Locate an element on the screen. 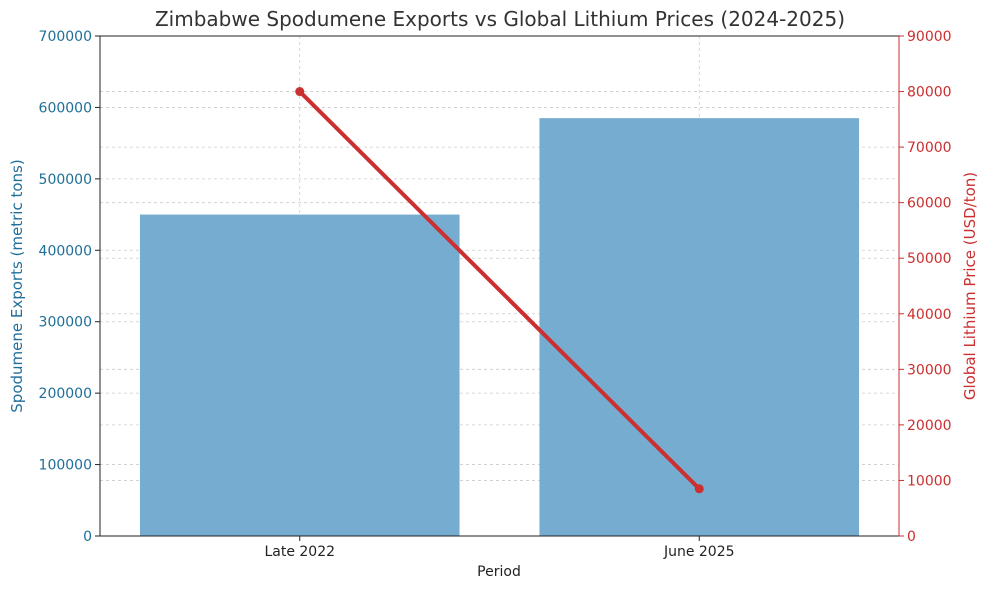  y-left-tick-label: 300000 is located at coordinates (65, 323).